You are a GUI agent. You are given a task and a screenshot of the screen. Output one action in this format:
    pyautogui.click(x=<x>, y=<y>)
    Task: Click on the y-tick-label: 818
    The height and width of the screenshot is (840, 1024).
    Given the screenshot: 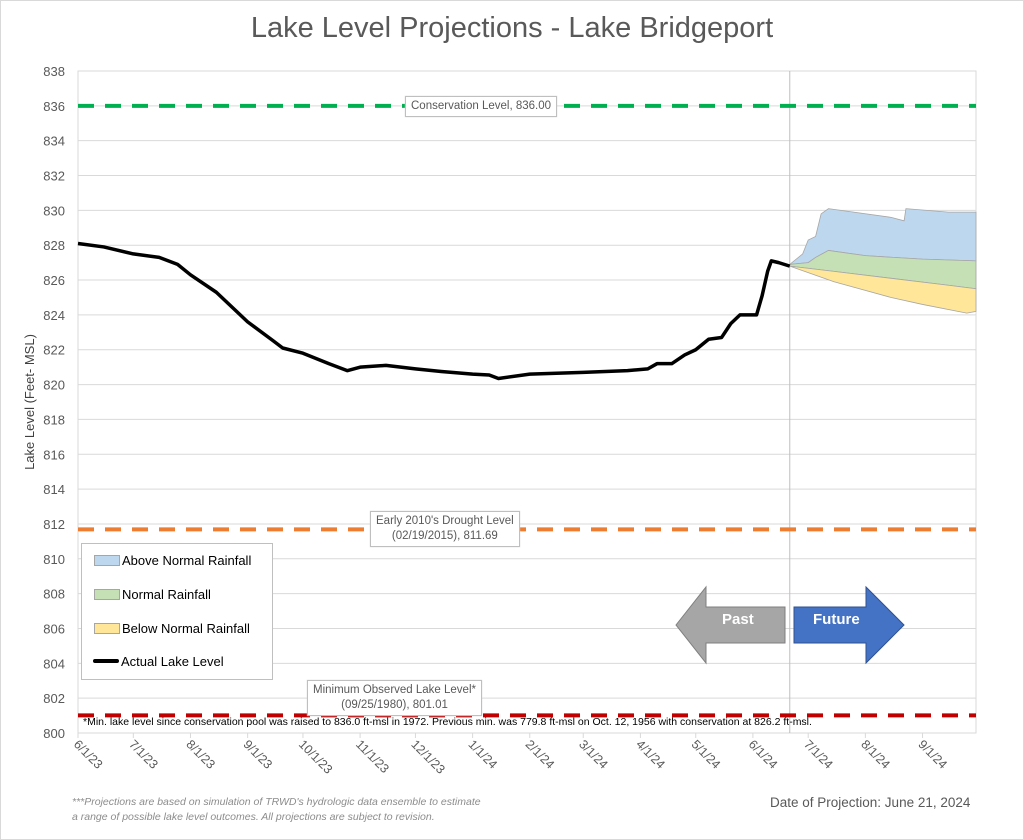 What is the action you would take?
    pyautogui.click(x=54, y=419)
    